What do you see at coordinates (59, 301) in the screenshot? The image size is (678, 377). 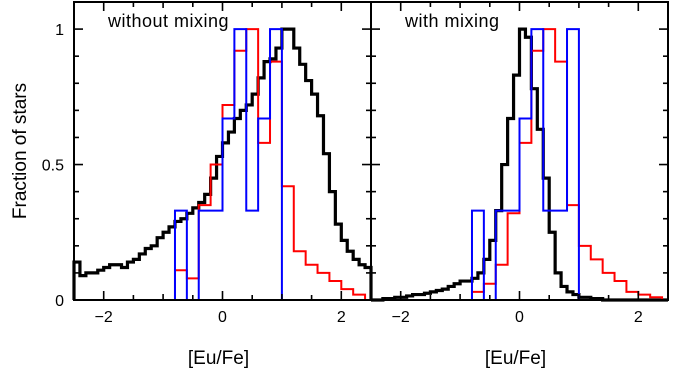 I see `y-tick-label: 0` at bounding box center [59, 301].